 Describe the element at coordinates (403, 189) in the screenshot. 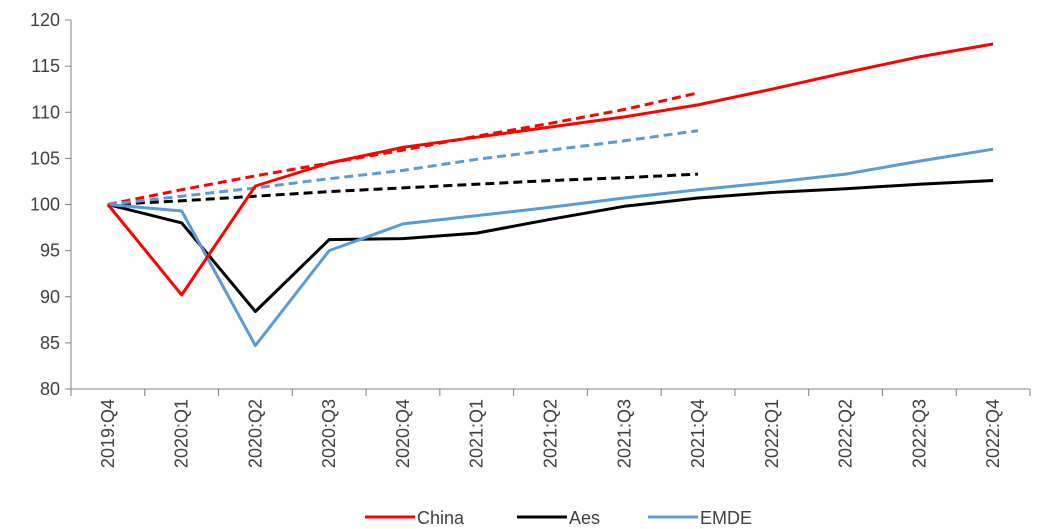

I see `projection-4-dashed-series-line` at that location.